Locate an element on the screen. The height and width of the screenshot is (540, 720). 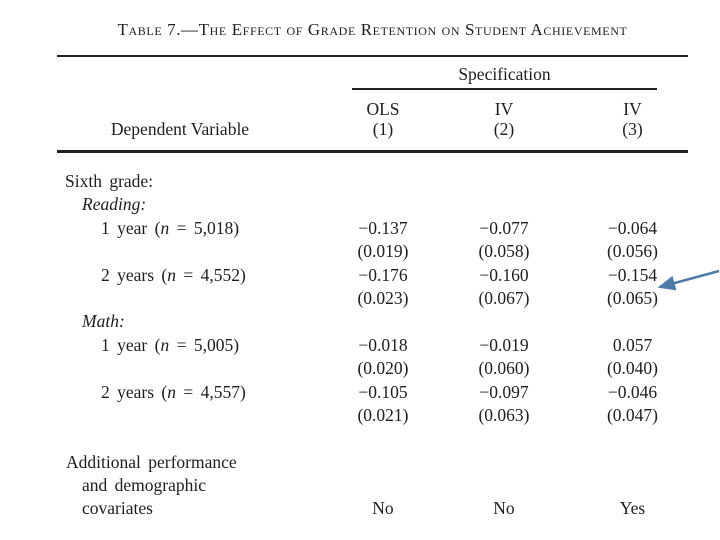
footer-label-line-1: Additional performance is located at coordinates (372, 462).